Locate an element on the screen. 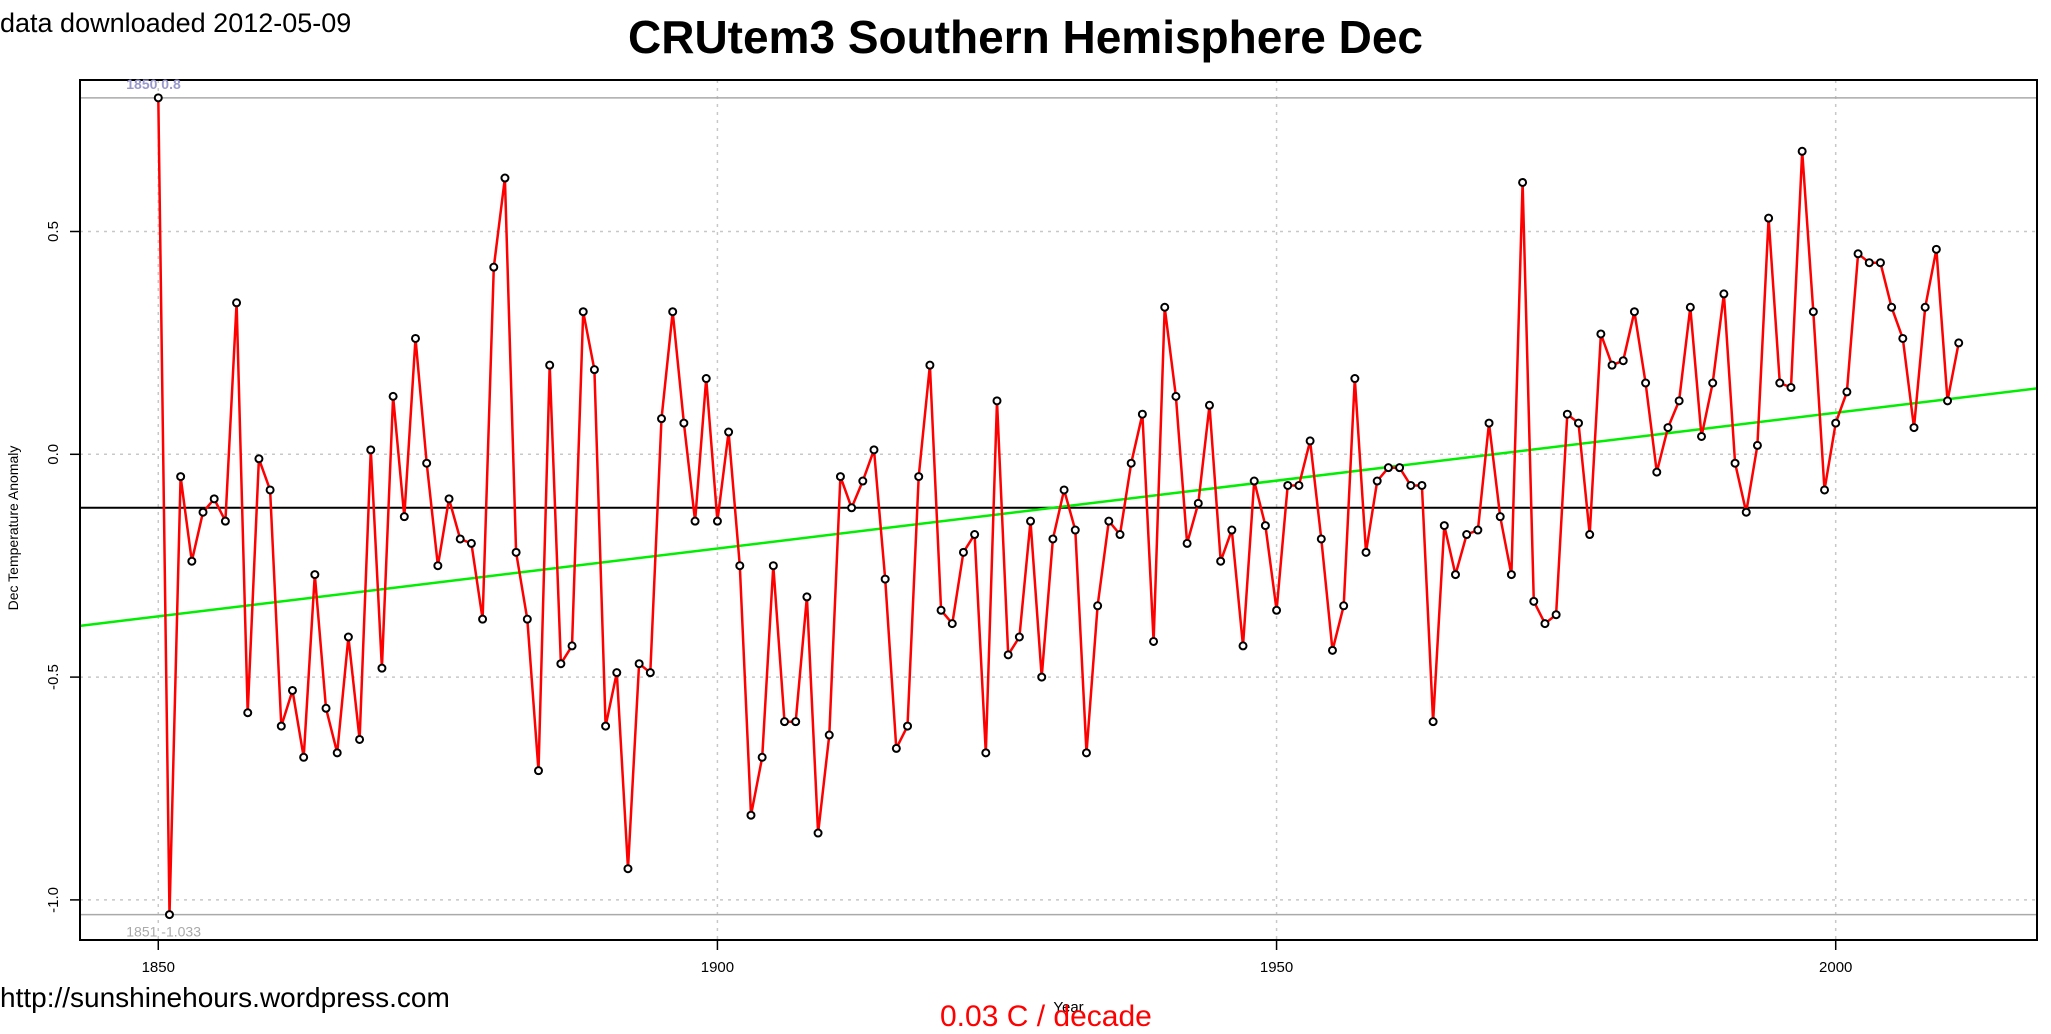 The width and height of the screenshot is (2051, 1034). trend-rate-label: 0.03 C / decade is located at coordinates (1046, 1016).